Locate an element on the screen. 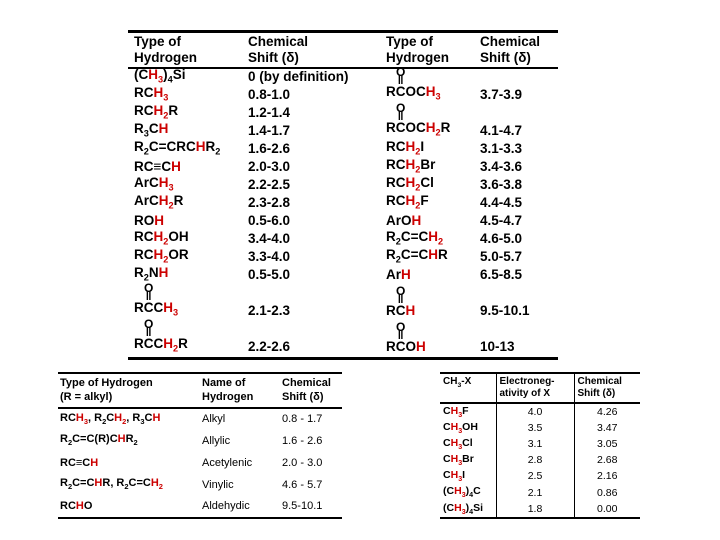 The width and height of the screenshot is (720, 540). hydrogen-type-formula: R2C=CRCHR2 is located at coordinates (177, 148).